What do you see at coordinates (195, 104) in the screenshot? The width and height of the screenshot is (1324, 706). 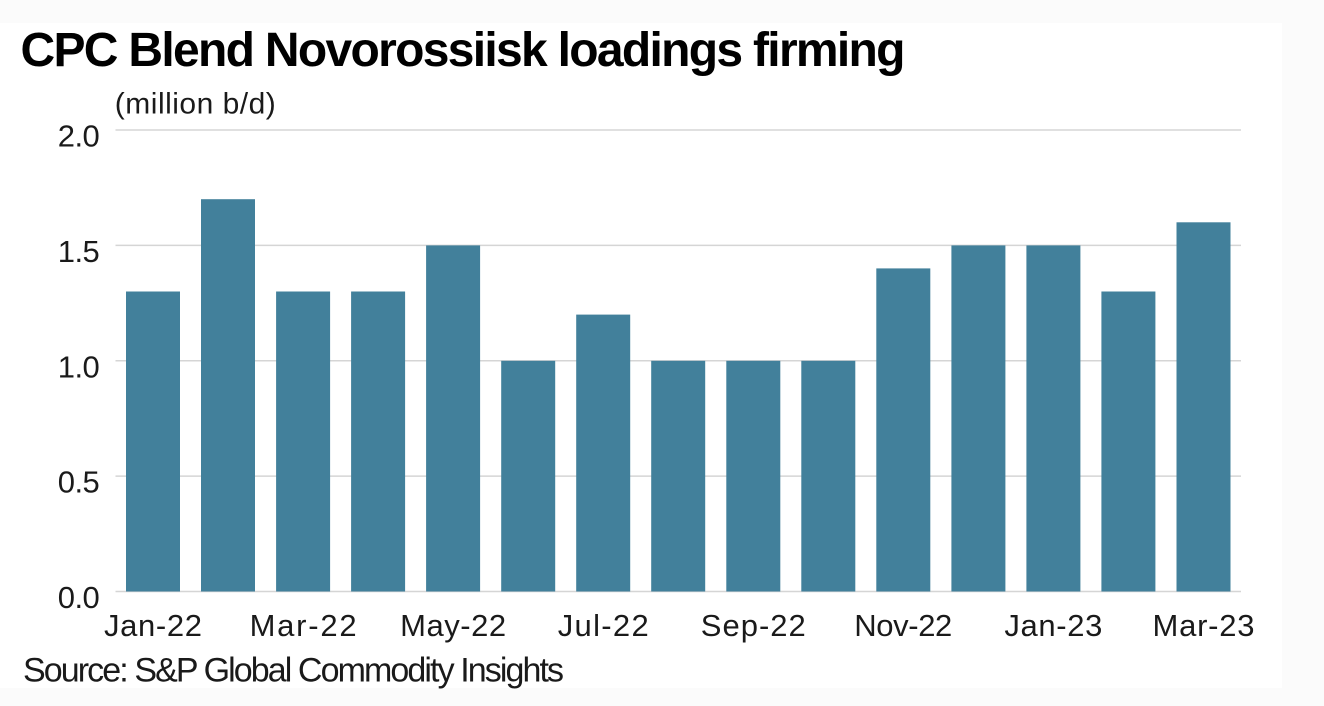 I see `svg-text: (million b/d)` at bounding box center [195, 104].